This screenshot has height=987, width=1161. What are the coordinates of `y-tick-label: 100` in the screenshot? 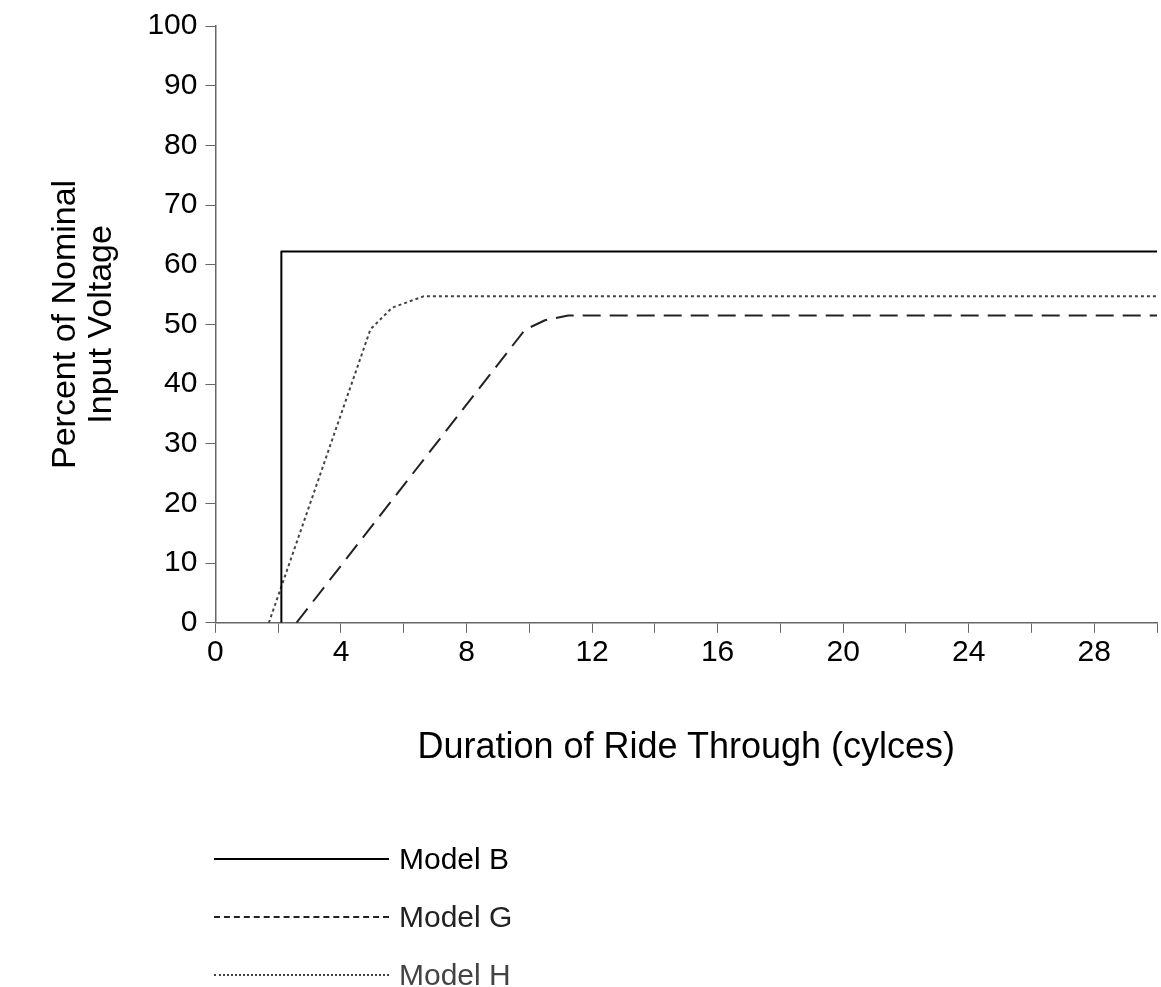 It's located at (172, 24).